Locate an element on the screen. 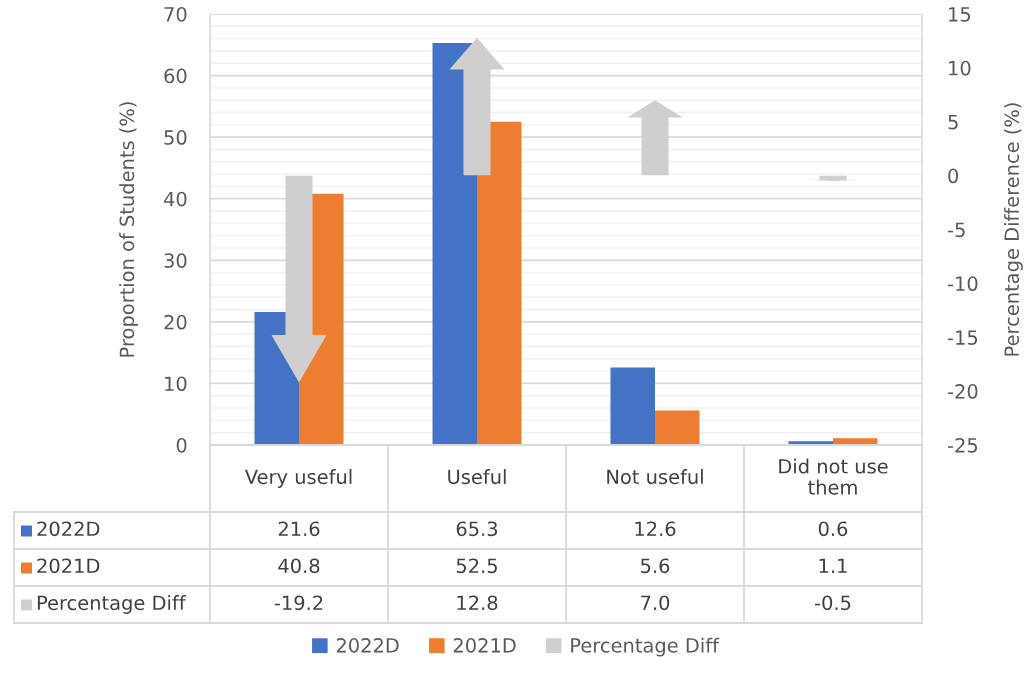 The image size is (1031, 674). data-label: -19.2 is located at coordinates (298, 603).